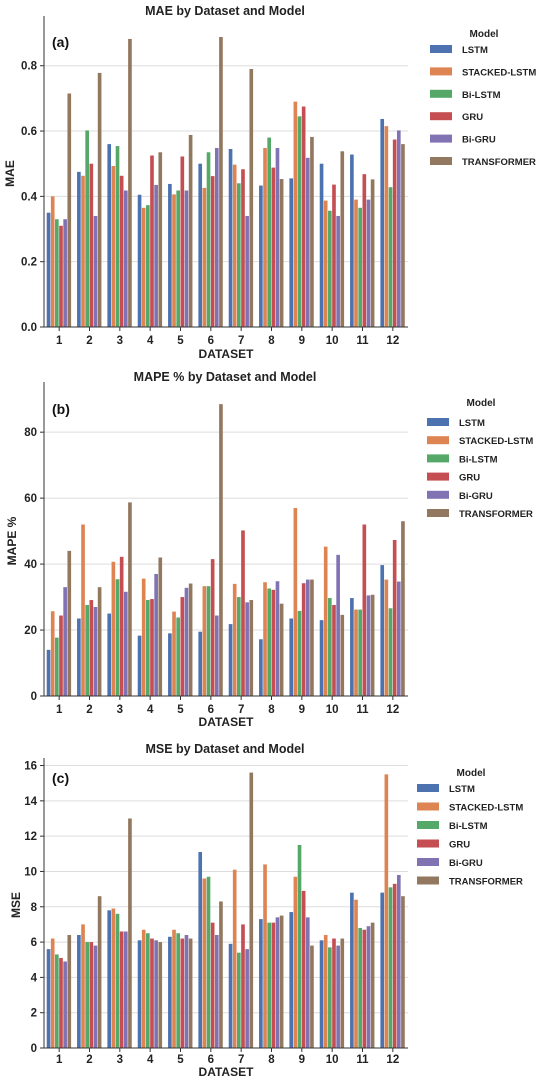 This screenshot has width=550, height=1081. I want to click on x-tick-label: 3, so click(120, 341).